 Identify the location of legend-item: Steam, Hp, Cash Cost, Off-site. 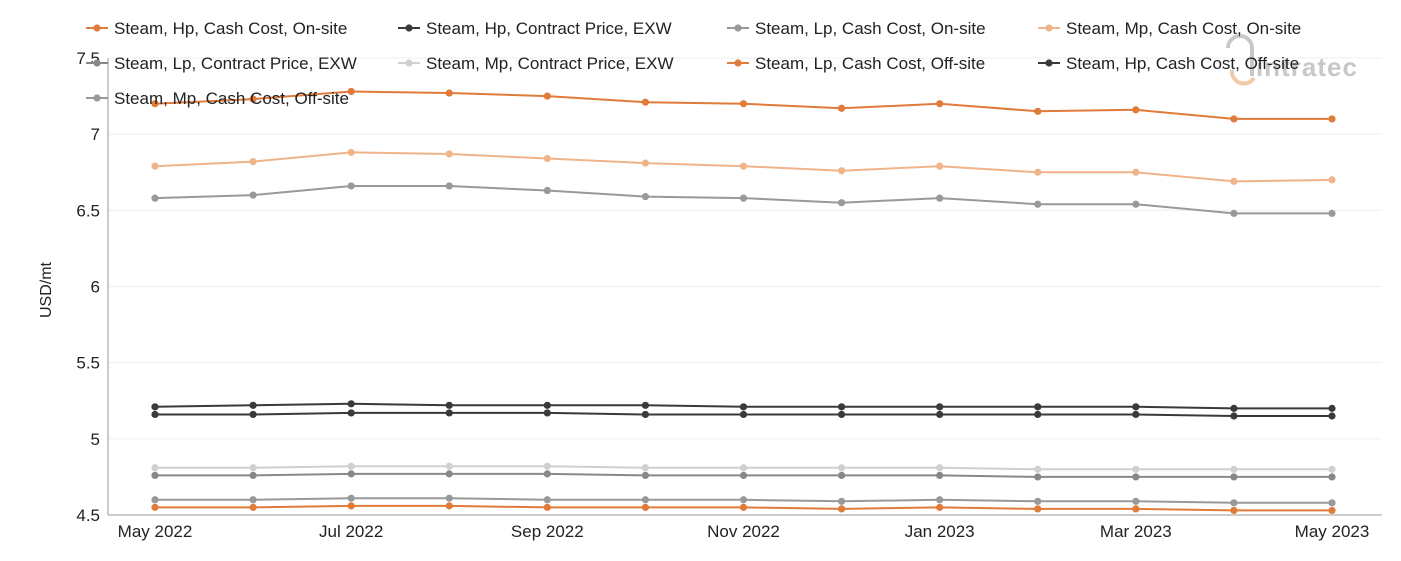
(1168, 63).